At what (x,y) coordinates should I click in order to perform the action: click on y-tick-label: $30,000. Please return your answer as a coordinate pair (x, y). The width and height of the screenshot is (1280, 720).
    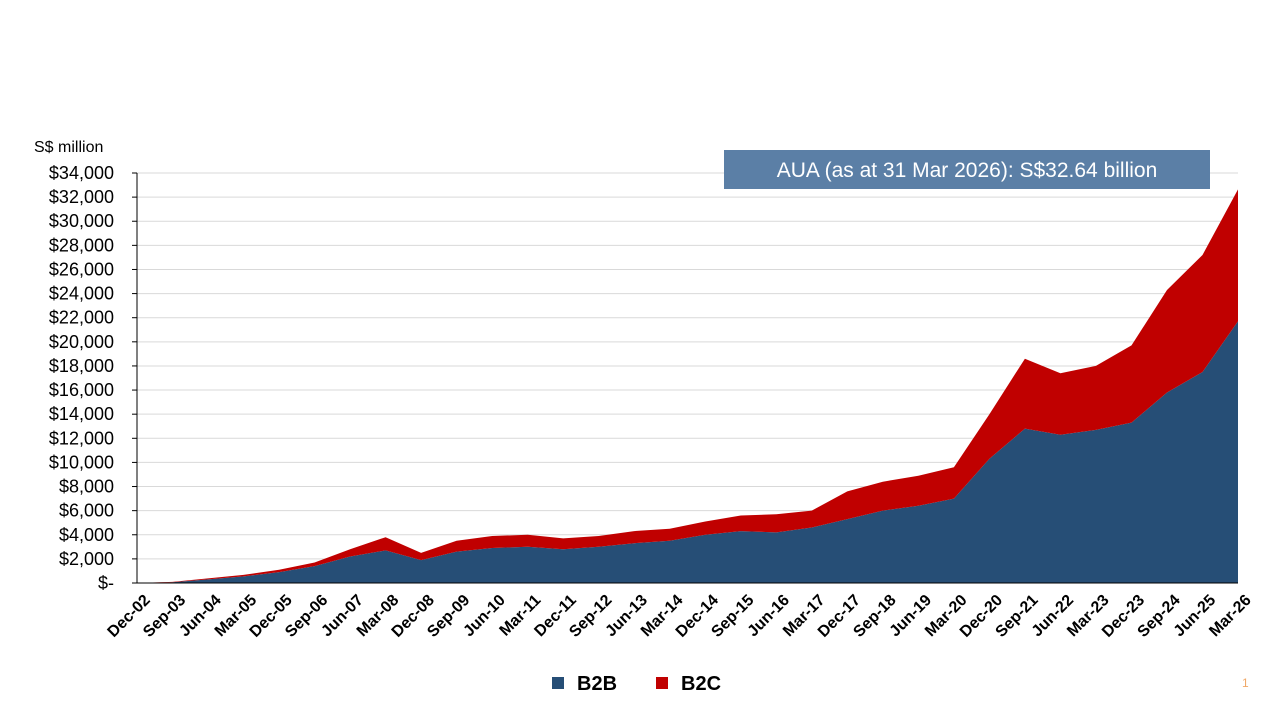
    Looking at the image, I should click on (81, 221).